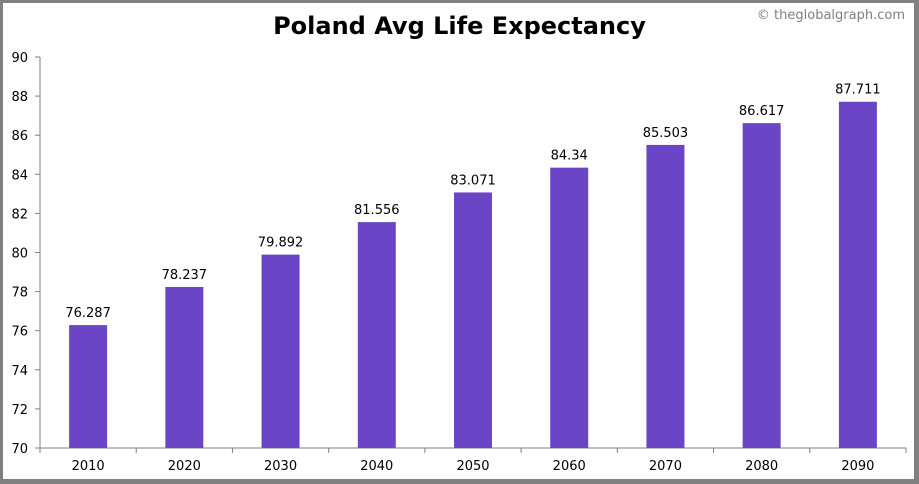 This screenshot has width=919, height=484. Describe the element at coordinates (19, 293) in the screenshot. I see `y-tick-label: 78` at that location.